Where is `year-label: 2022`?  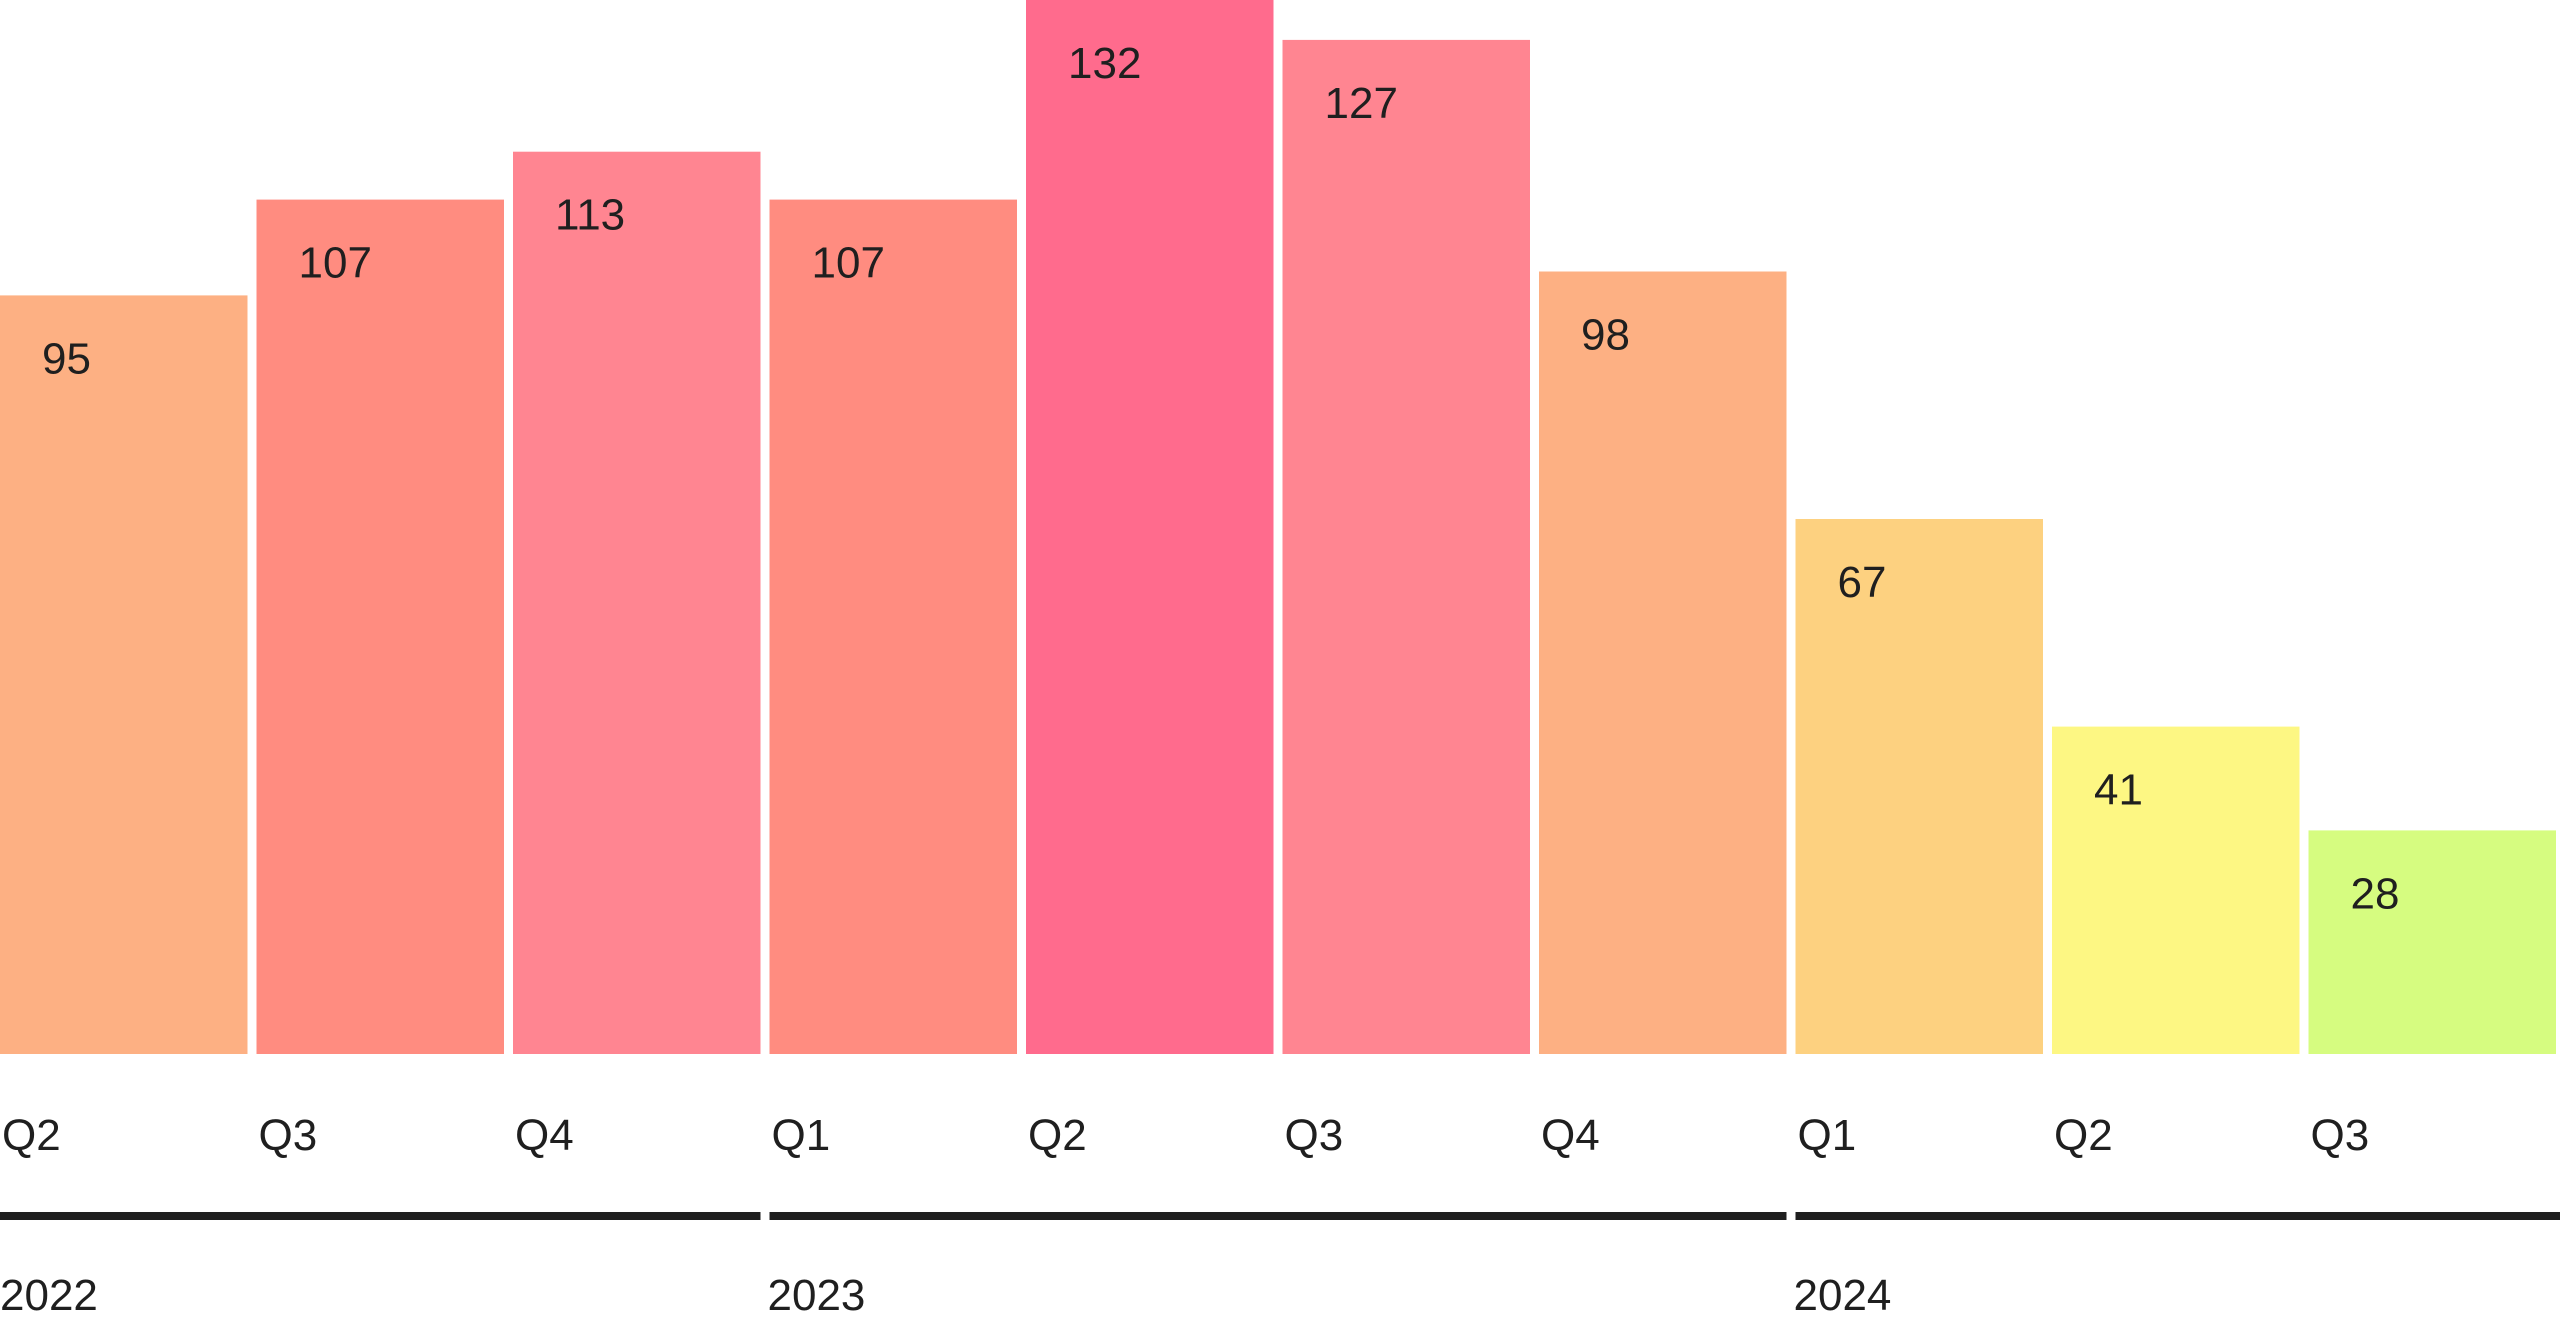 year-label: 2022 is located at coordinates (49, 1295).